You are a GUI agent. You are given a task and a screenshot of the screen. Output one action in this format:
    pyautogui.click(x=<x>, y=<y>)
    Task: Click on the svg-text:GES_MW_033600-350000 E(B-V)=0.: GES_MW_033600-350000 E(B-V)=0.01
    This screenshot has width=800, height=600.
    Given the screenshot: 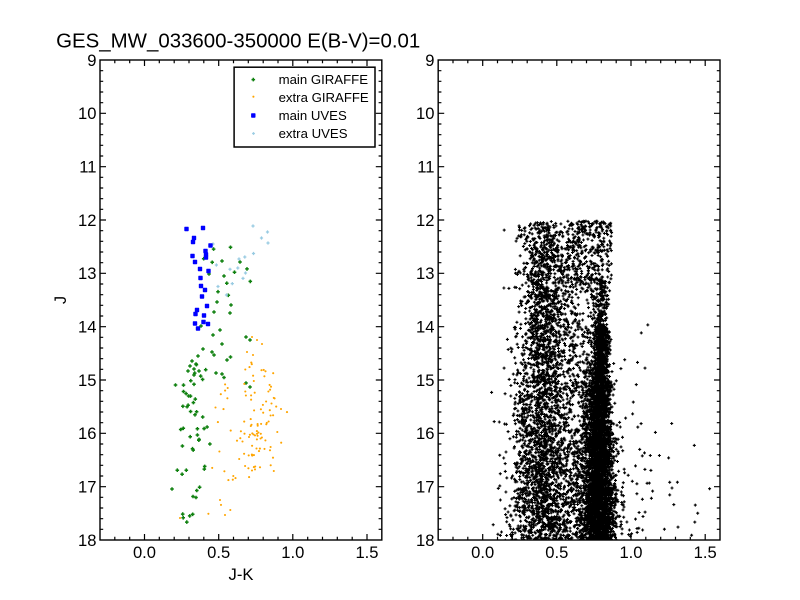 What is the action you would take?
    pyautogui.click(x=238, y=41)
    